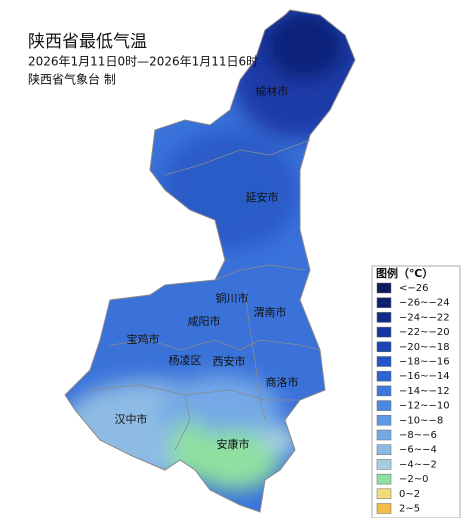 The image size is (461, 518). What do you see at coordinates (424, 317) in the screenshot?
I see `legend-label: −24~−22` at bounding box center [424, 317].